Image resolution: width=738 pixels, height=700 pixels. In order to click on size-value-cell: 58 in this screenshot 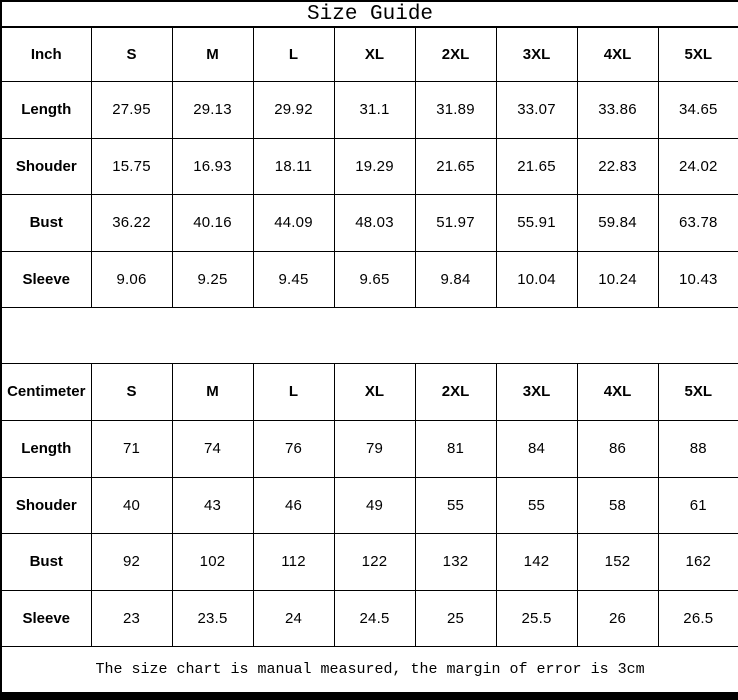, I will do `click(617, 505)`.